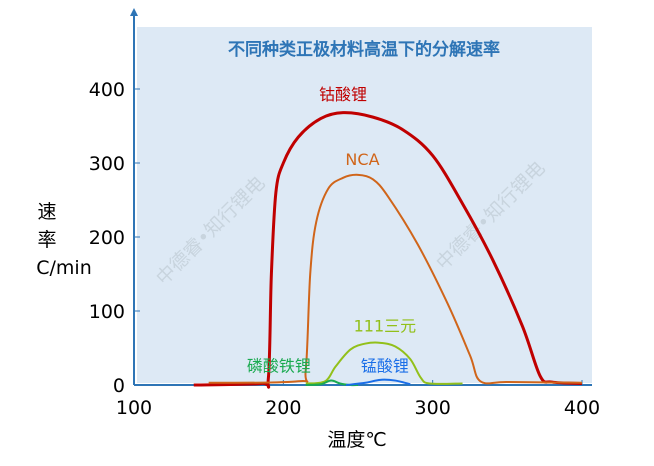 This screenshot has height=466, width=654. I want to click on chart-title: 不同种类正极材料高温下的分解速率, so click(364, 49).